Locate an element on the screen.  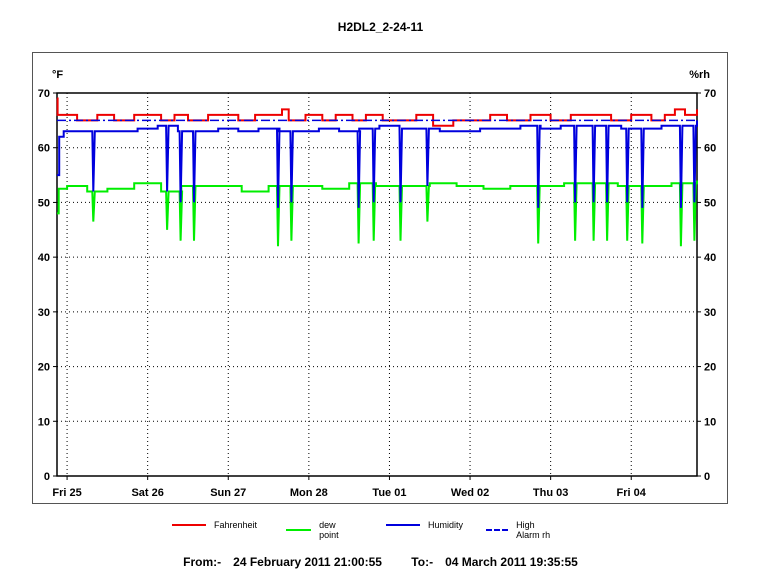
y-tick-label-right: 30 is located at coordinates (710, 313).